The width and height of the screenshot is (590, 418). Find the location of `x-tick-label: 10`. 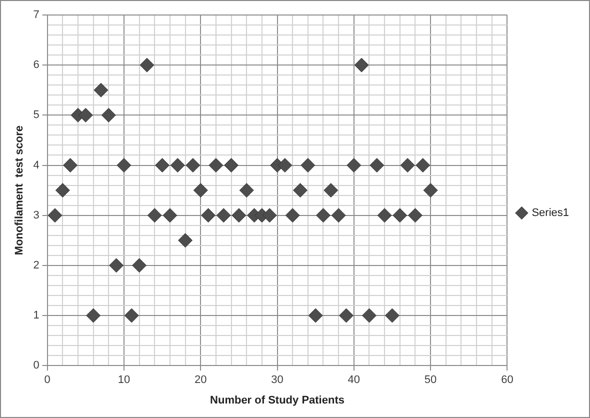

x-tick-label: 10 is located at coordinates (124, 380).